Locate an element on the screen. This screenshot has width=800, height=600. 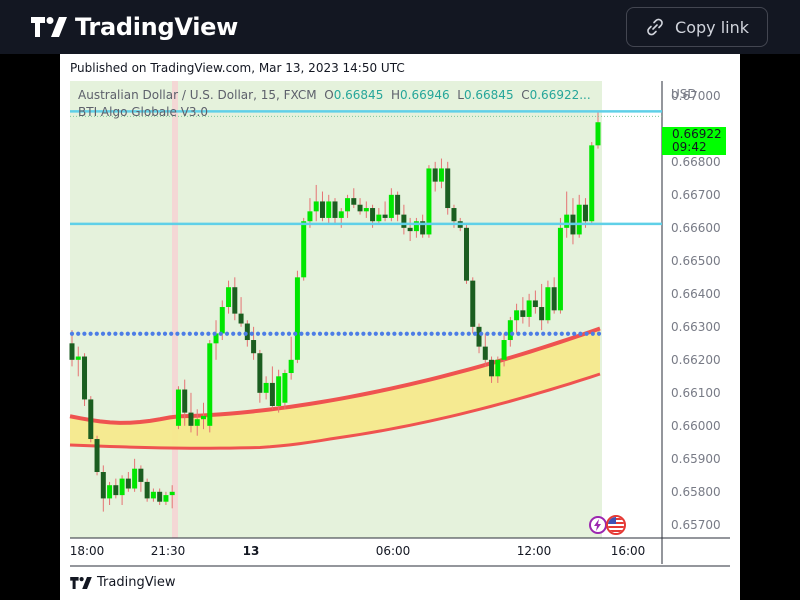
price-tick-label: 0.66300 is located at coordinates (696, 326).